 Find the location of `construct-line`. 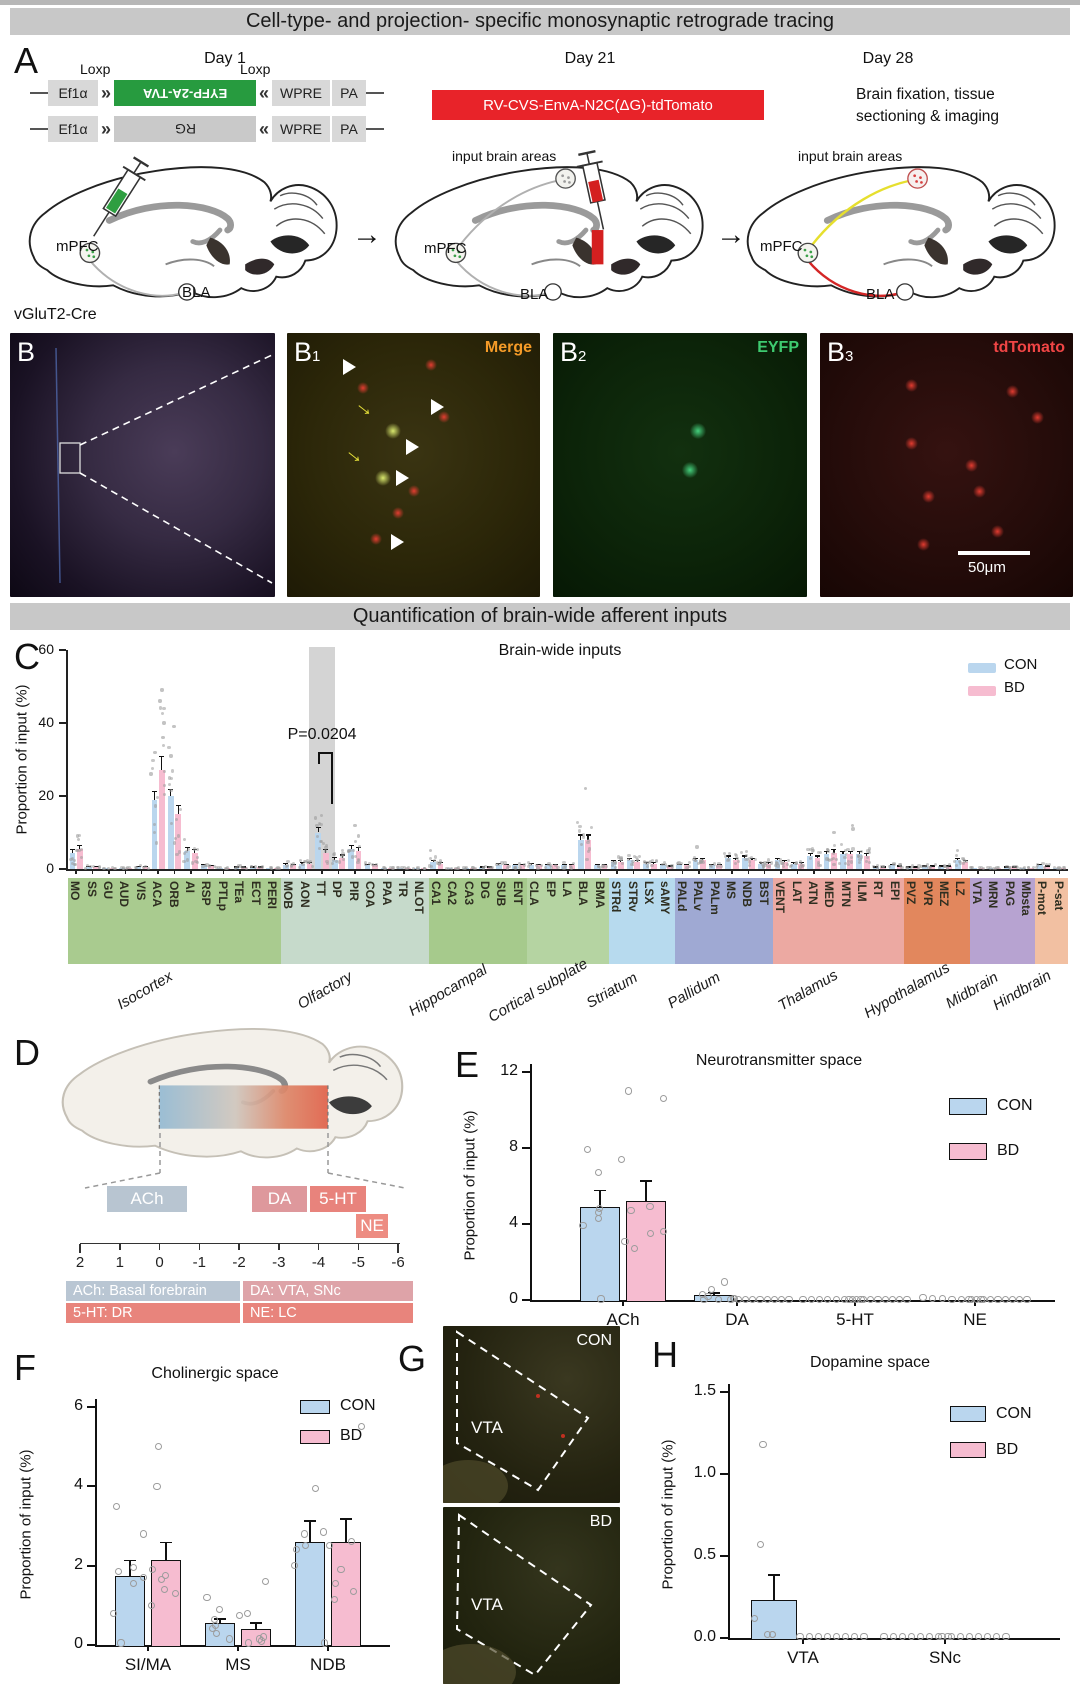

construct-line is located at coordinates (39, 93).